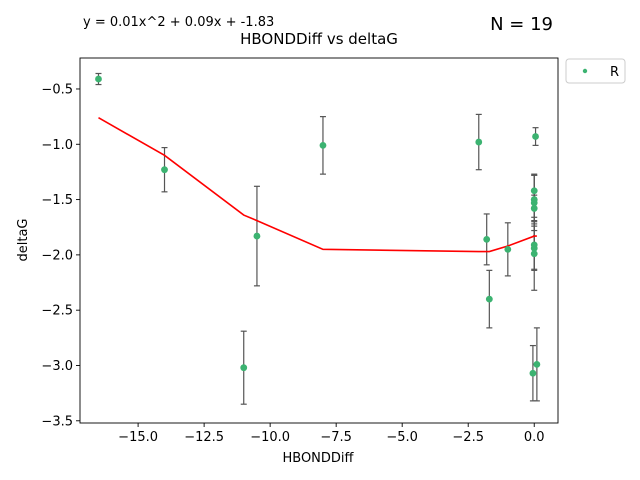 Image resolution: width=640 pixels, height=480 pixels. What do you see at coordinates (57, 311) in the screenshot?
I see `y-tick-label: −2.5` at bounding box center [57, 311].